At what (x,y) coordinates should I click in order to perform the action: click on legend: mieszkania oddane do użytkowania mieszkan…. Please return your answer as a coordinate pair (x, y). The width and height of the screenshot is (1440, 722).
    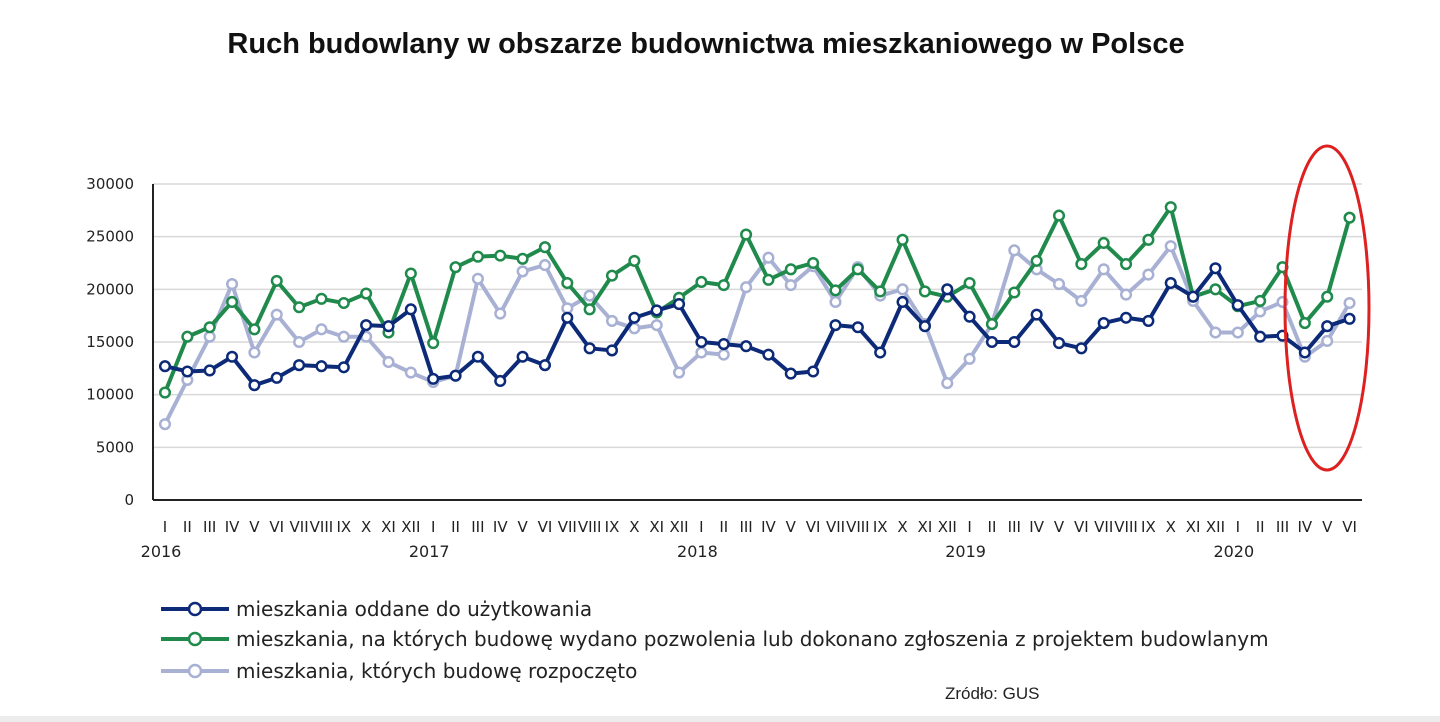
    Looking at the image, I should click on (715, 640).